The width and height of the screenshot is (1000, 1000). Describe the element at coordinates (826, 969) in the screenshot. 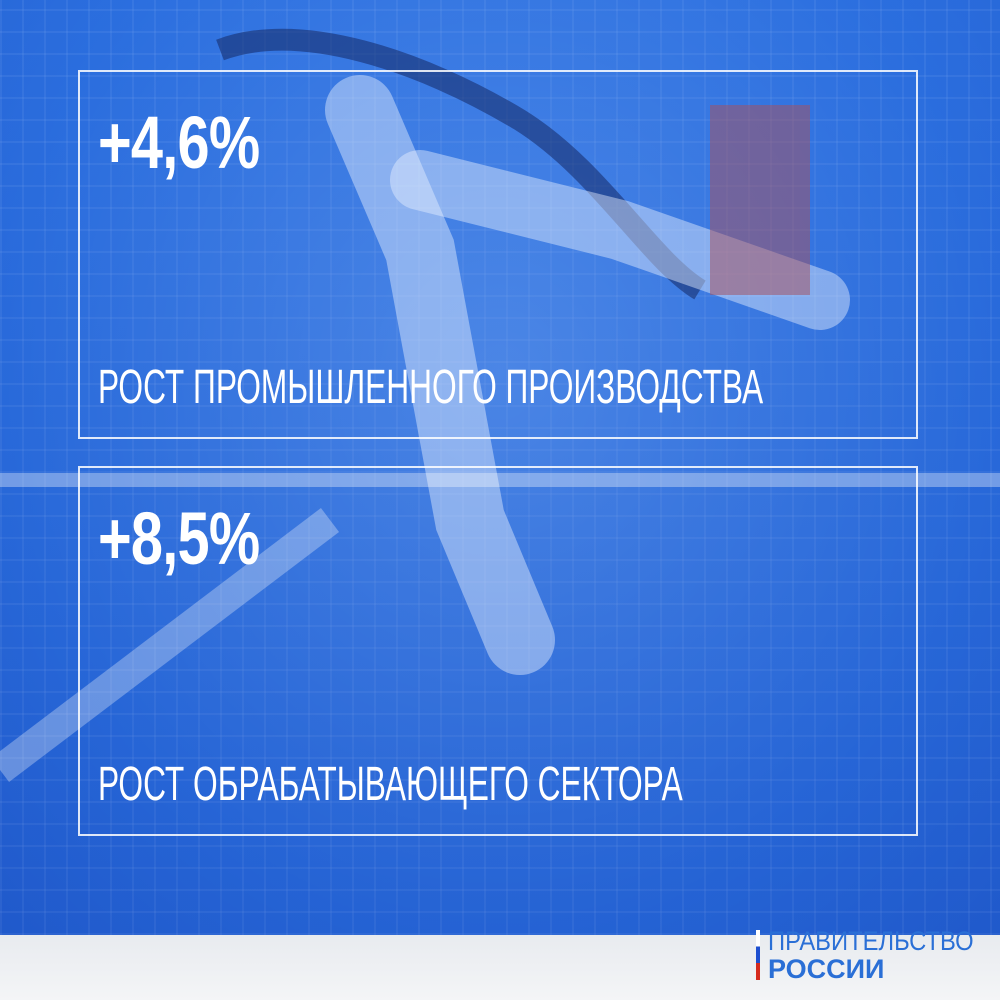

I see `logo-line2: РОССИИ` at that location.